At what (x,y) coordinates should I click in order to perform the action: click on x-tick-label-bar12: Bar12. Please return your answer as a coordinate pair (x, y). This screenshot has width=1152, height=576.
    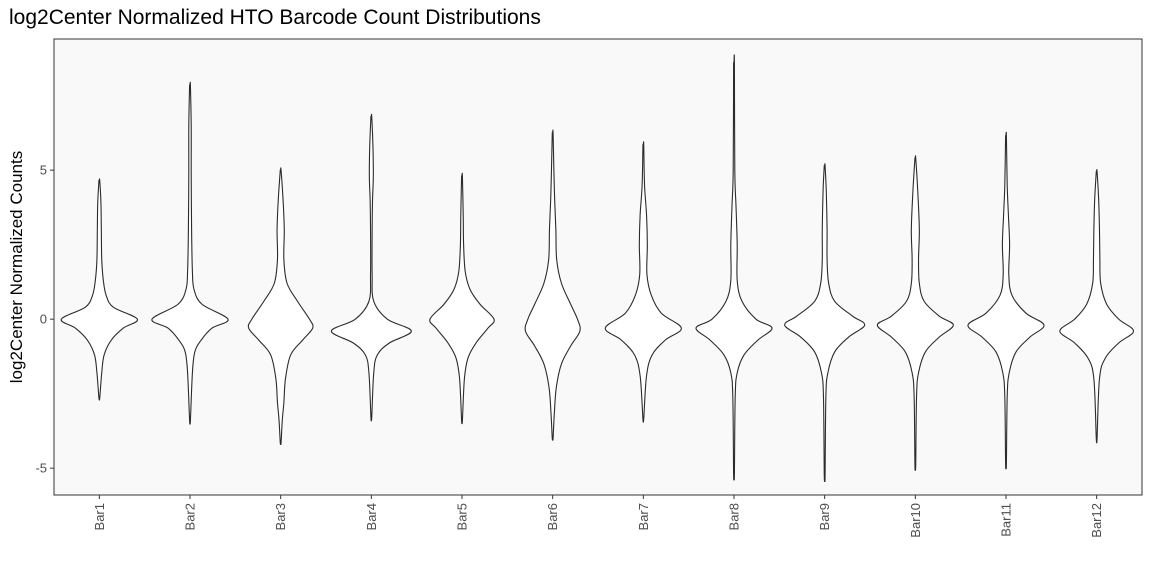
    Looking at the image, I should click on (1096, 520).